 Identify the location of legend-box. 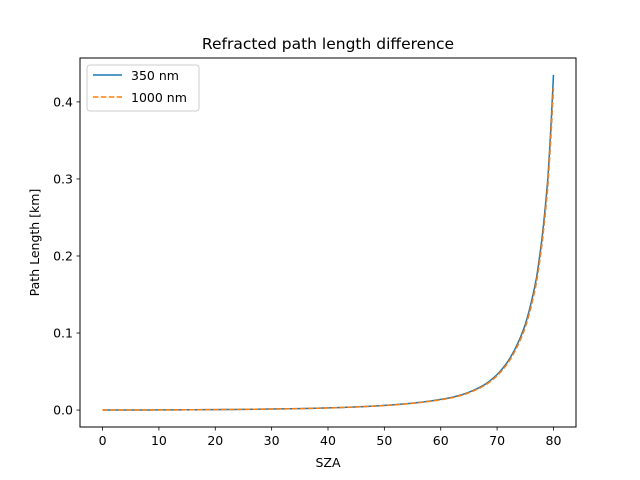
(143, 88).